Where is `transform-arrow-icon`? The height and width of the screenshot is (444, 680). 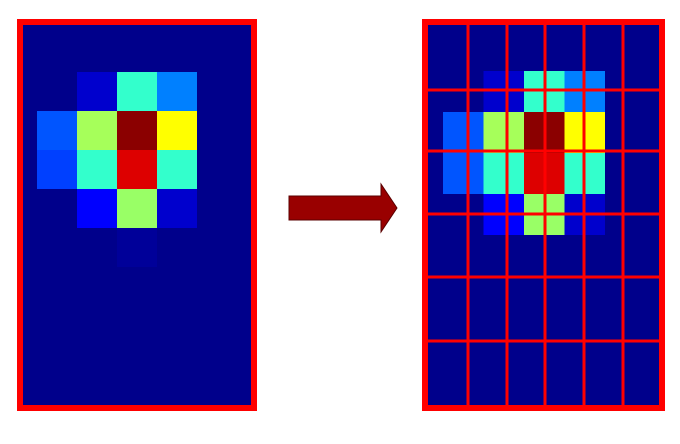 transform-arrow-icon is located at coordinates (343, 208).